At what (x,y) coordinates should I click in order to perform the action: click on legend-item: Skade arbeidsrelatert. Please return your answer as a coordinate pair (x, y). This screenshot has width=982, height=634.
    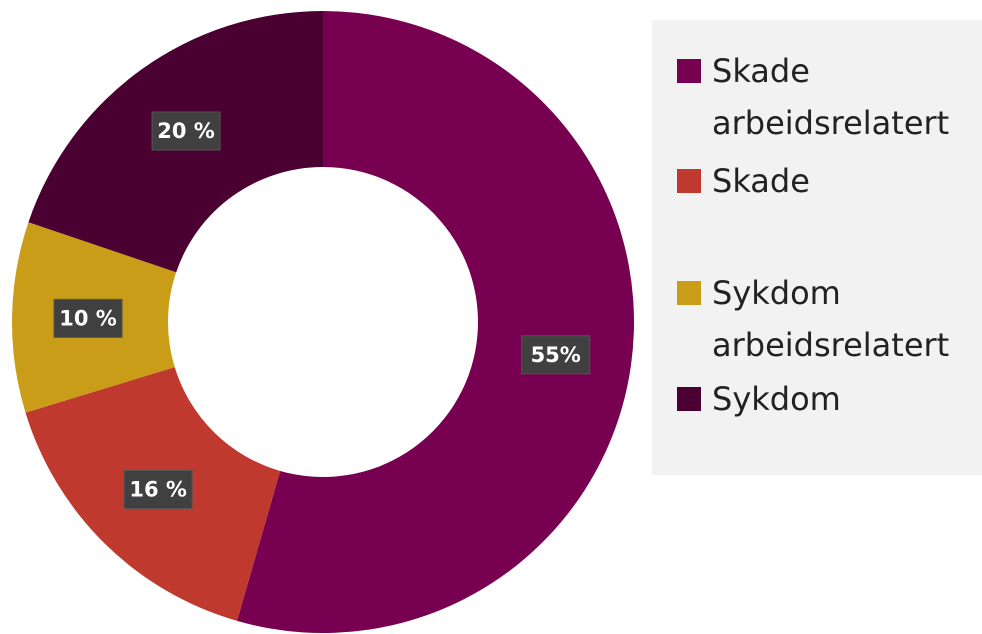
    Looking at the image, I should click on (827, 97).